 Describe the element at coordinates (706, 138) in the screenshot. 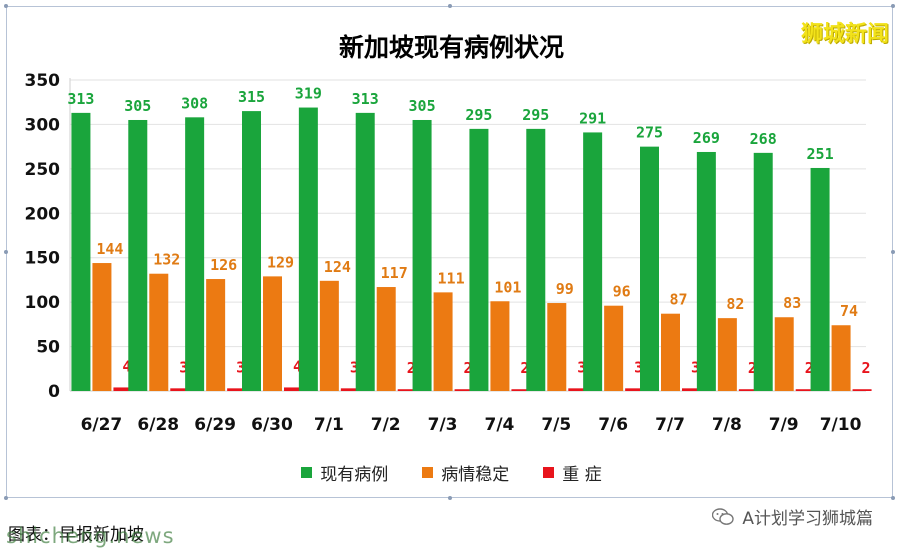

I see `data-label: 269` at that location.